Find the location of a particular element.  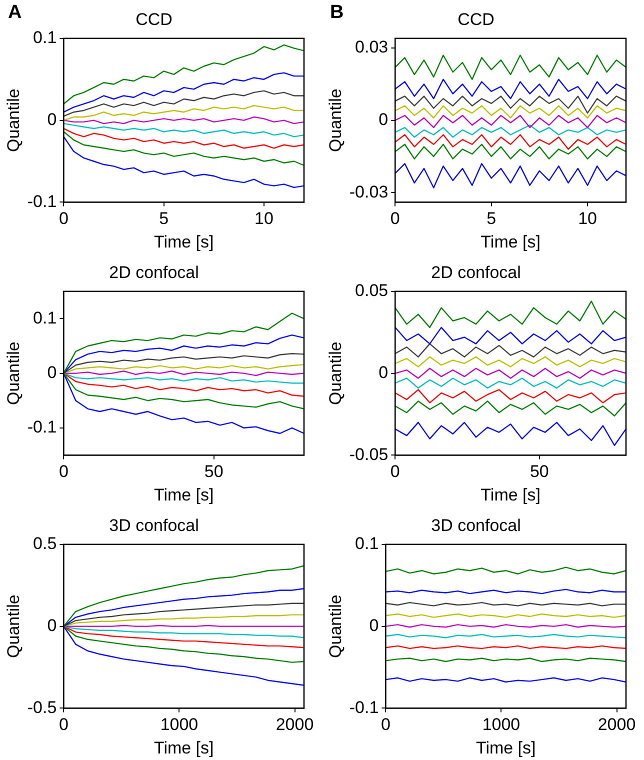

y-tick-label: 0.05 is located at coordinates (371, 290).